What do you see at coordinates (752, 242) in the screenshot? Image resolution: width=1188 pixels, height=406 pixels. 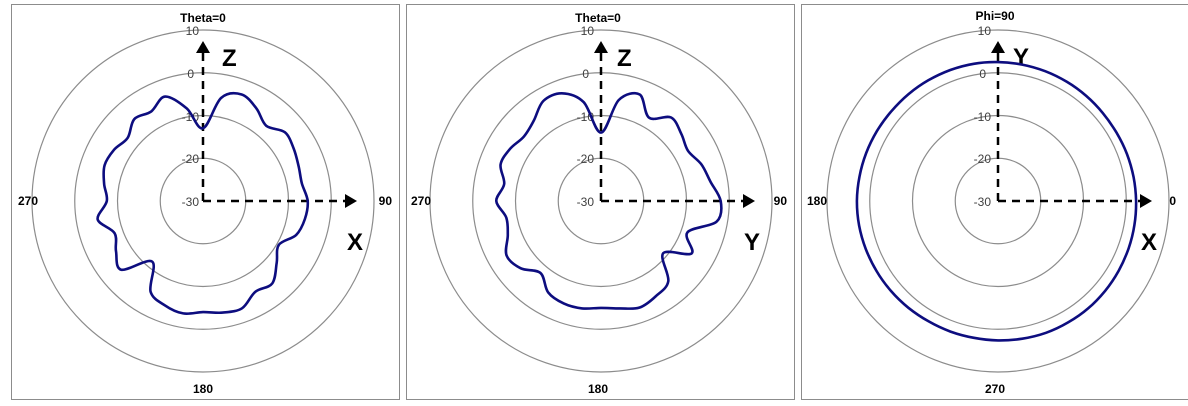 I see `axis-label-horizontal: Y` at bounding box center [752, 242].